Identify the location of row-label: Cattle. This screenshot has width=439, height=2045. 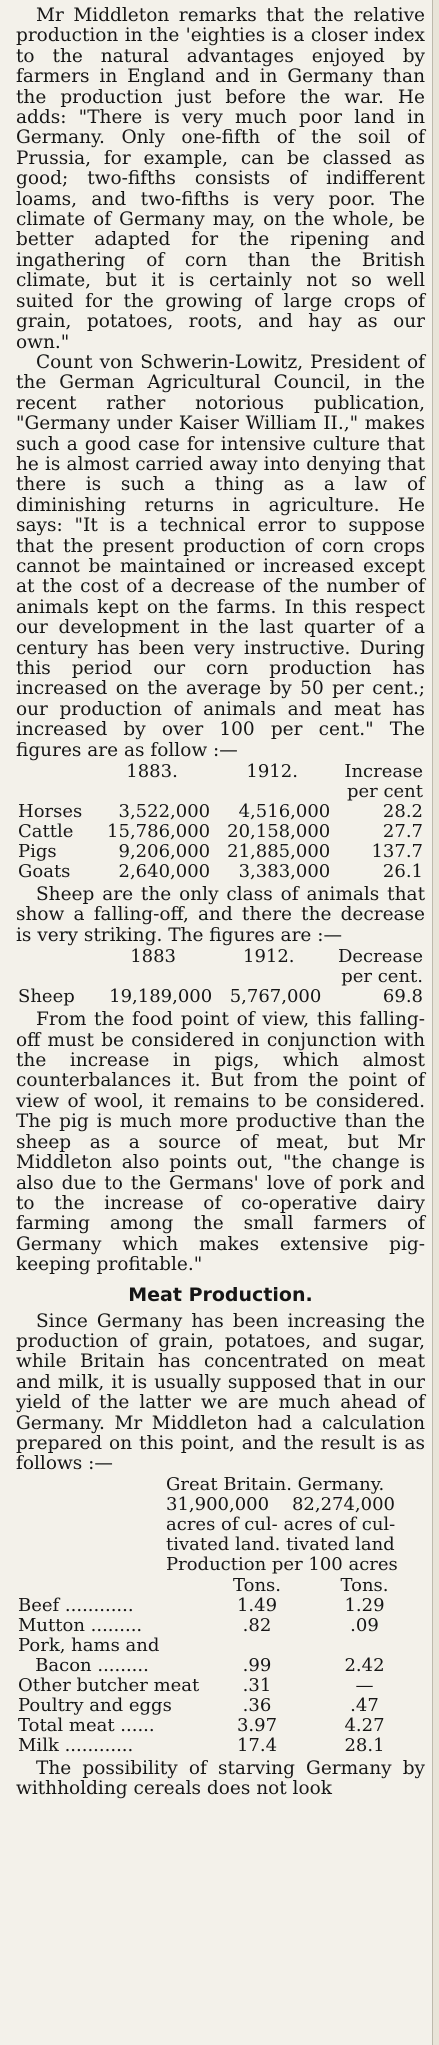
(46, 832).